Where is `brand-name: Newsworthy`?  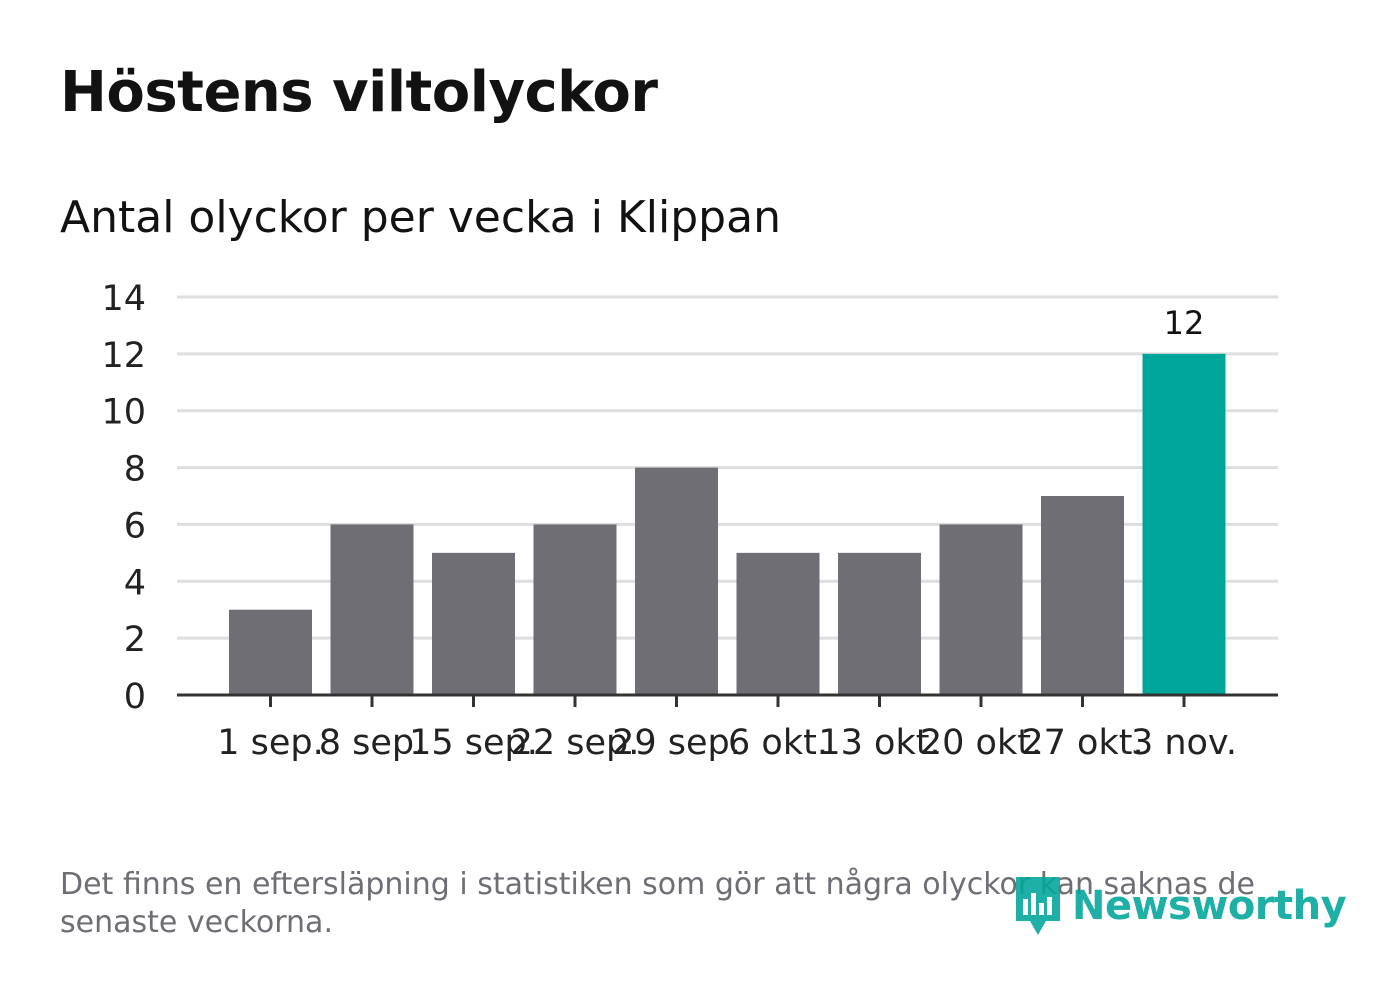
brand-name: Newsworthy is located at coordinates (1209, 906).